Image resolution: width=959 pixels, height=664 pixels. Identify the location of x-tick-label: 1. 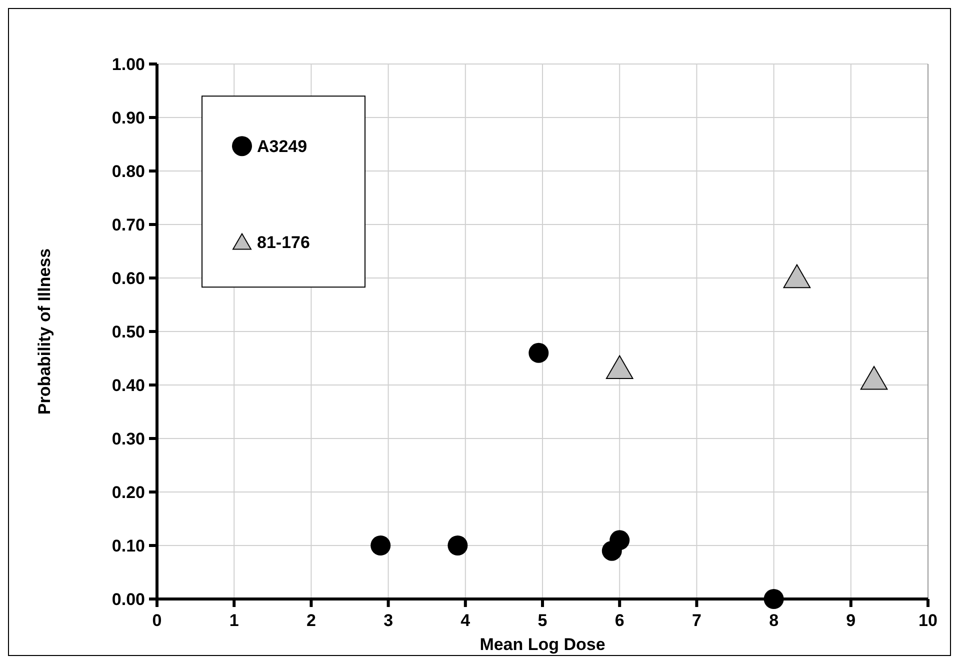
(234, 620).